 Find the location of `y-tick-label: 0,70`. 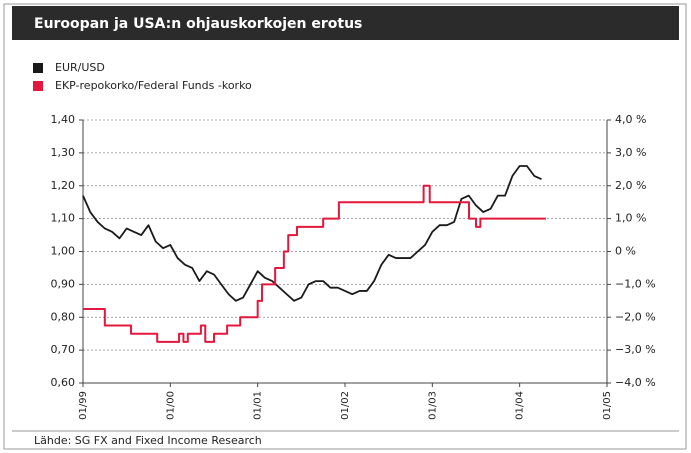

y-tick-label: 0,70 is located at coordinates (63, 349).